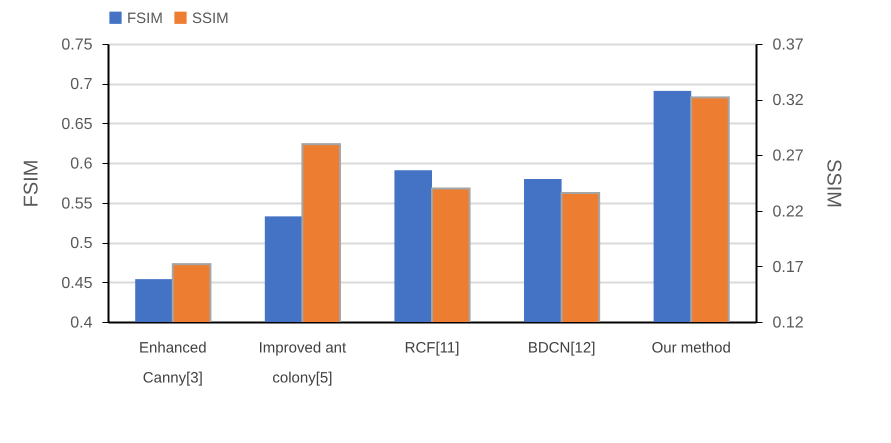  I want to click on y-tick-label: 0.55, so click(77, 203).